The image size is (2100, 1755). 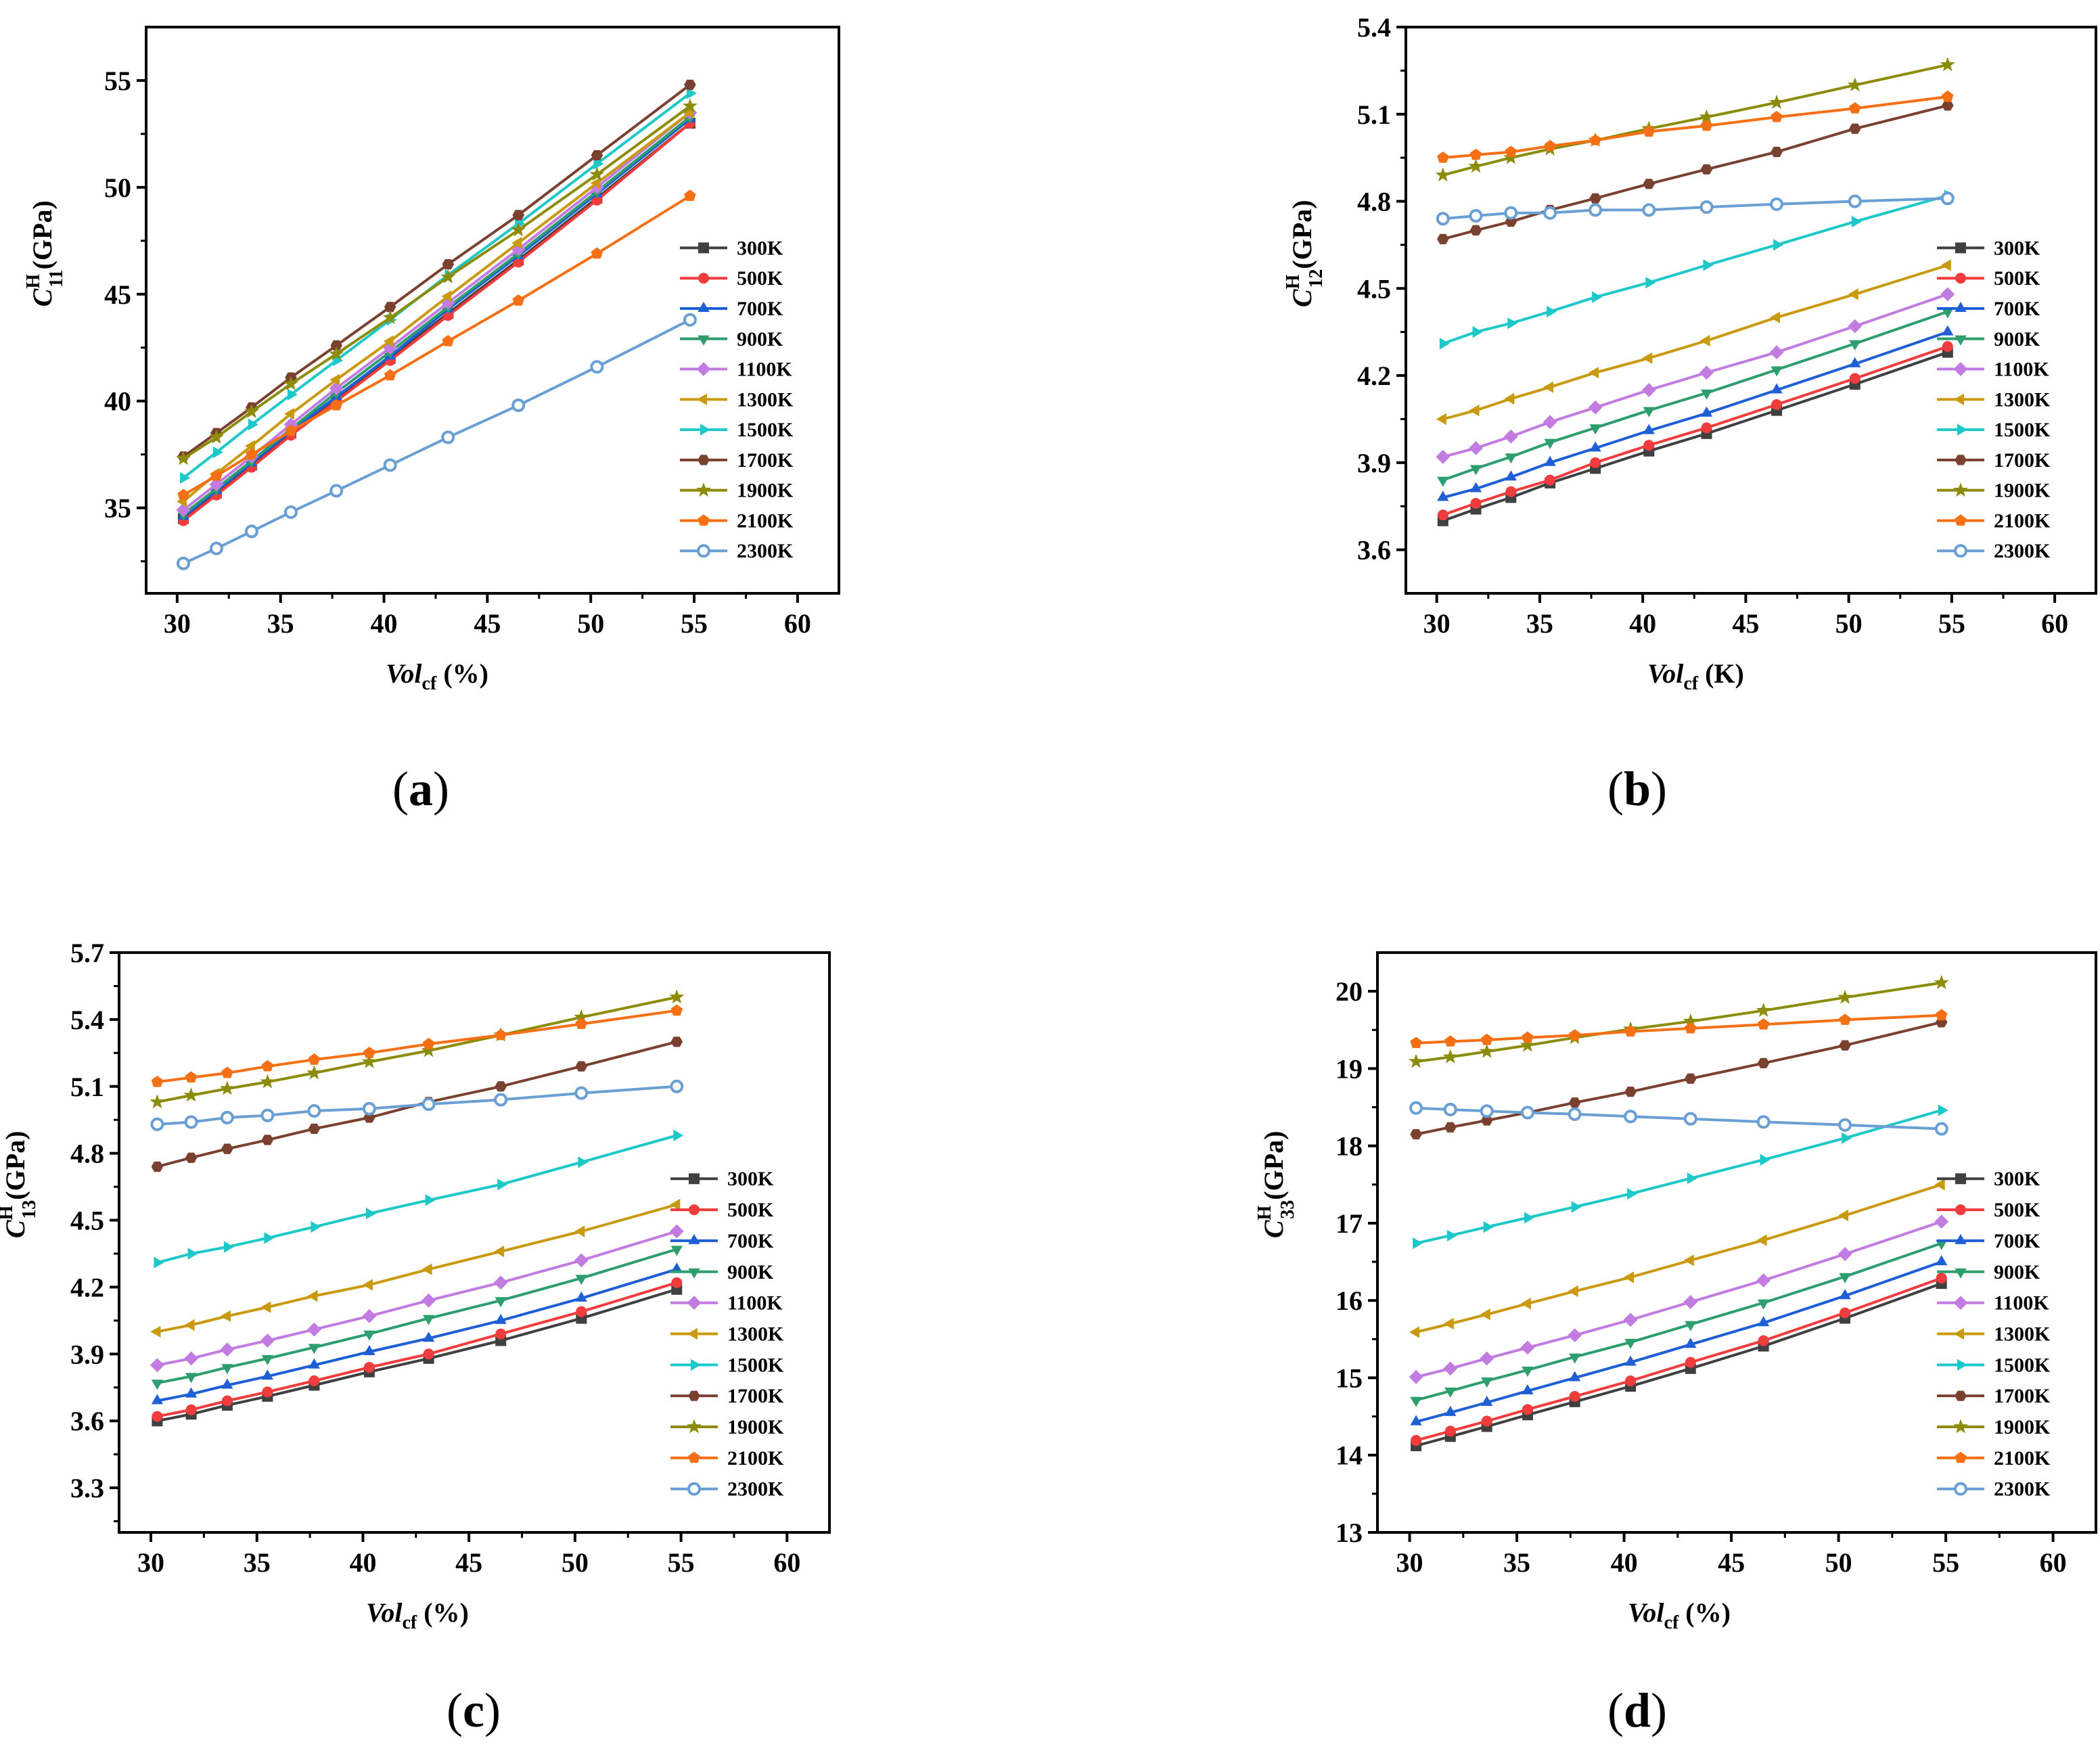 I want to click on y-axis-label: CH 12(GPa), so click(x=1305, y=253).